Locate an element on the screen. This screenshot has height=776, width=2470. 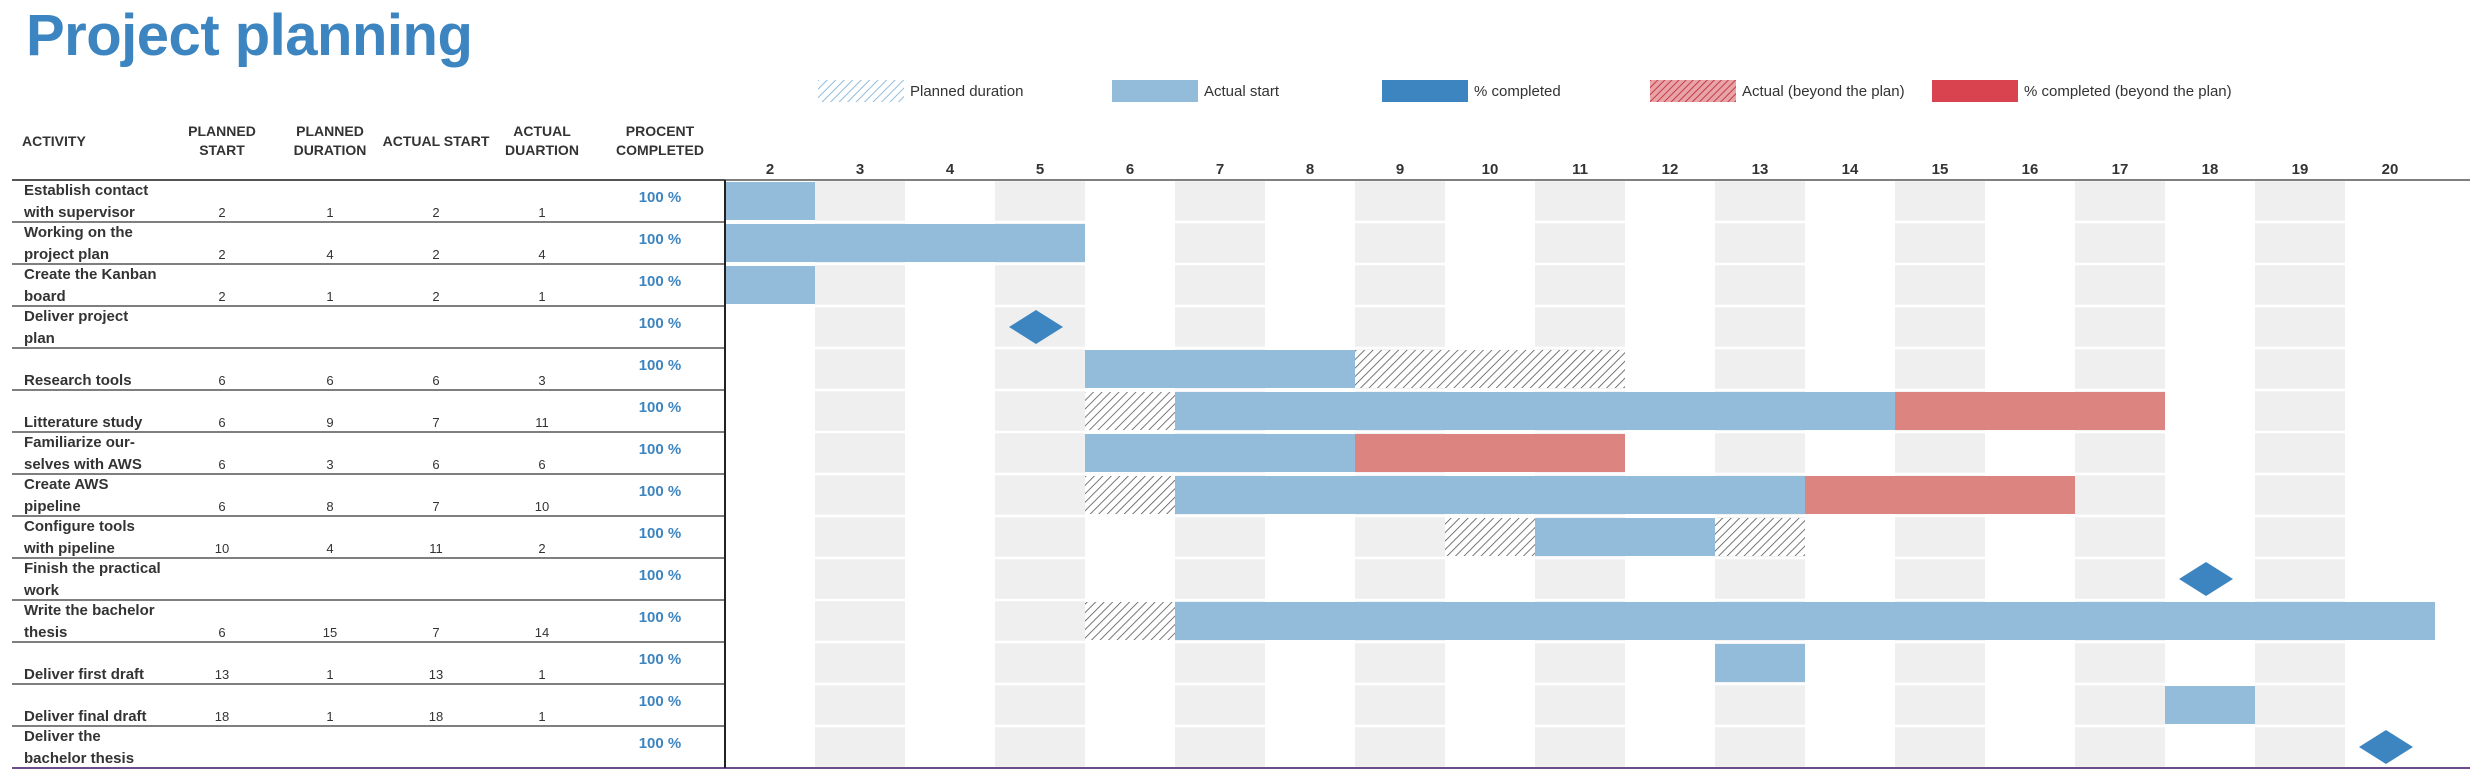
legend-label-beyond: Actual (beyond the plan) is located at coordinates (1823, 91).